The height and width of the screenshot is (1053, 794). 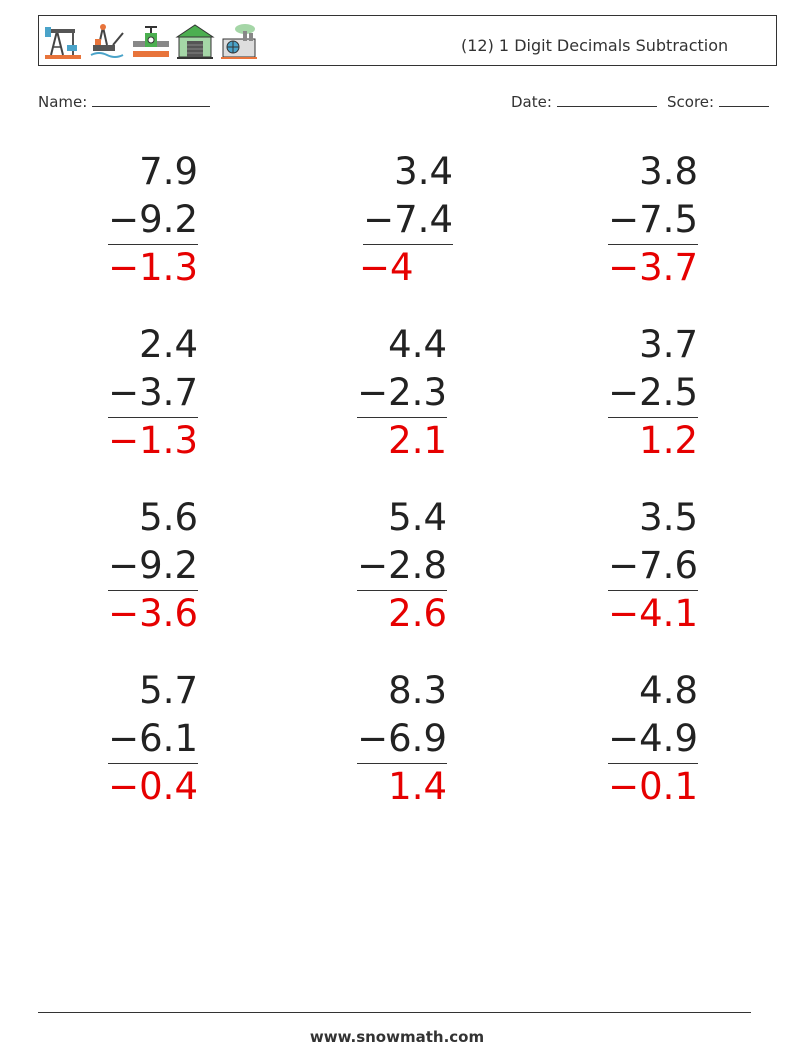 What do you see at coordinates (417, 613) in the screenshot?
I see `answer: 2.6` at bounding box center [417, 613].